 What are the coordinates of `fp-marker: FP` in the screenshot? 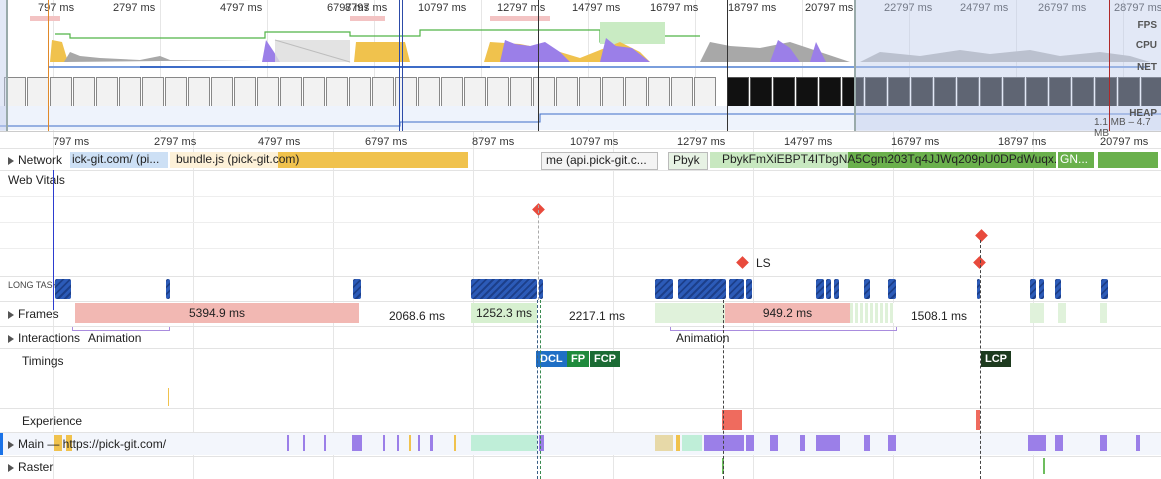 It's located at (578, 359).